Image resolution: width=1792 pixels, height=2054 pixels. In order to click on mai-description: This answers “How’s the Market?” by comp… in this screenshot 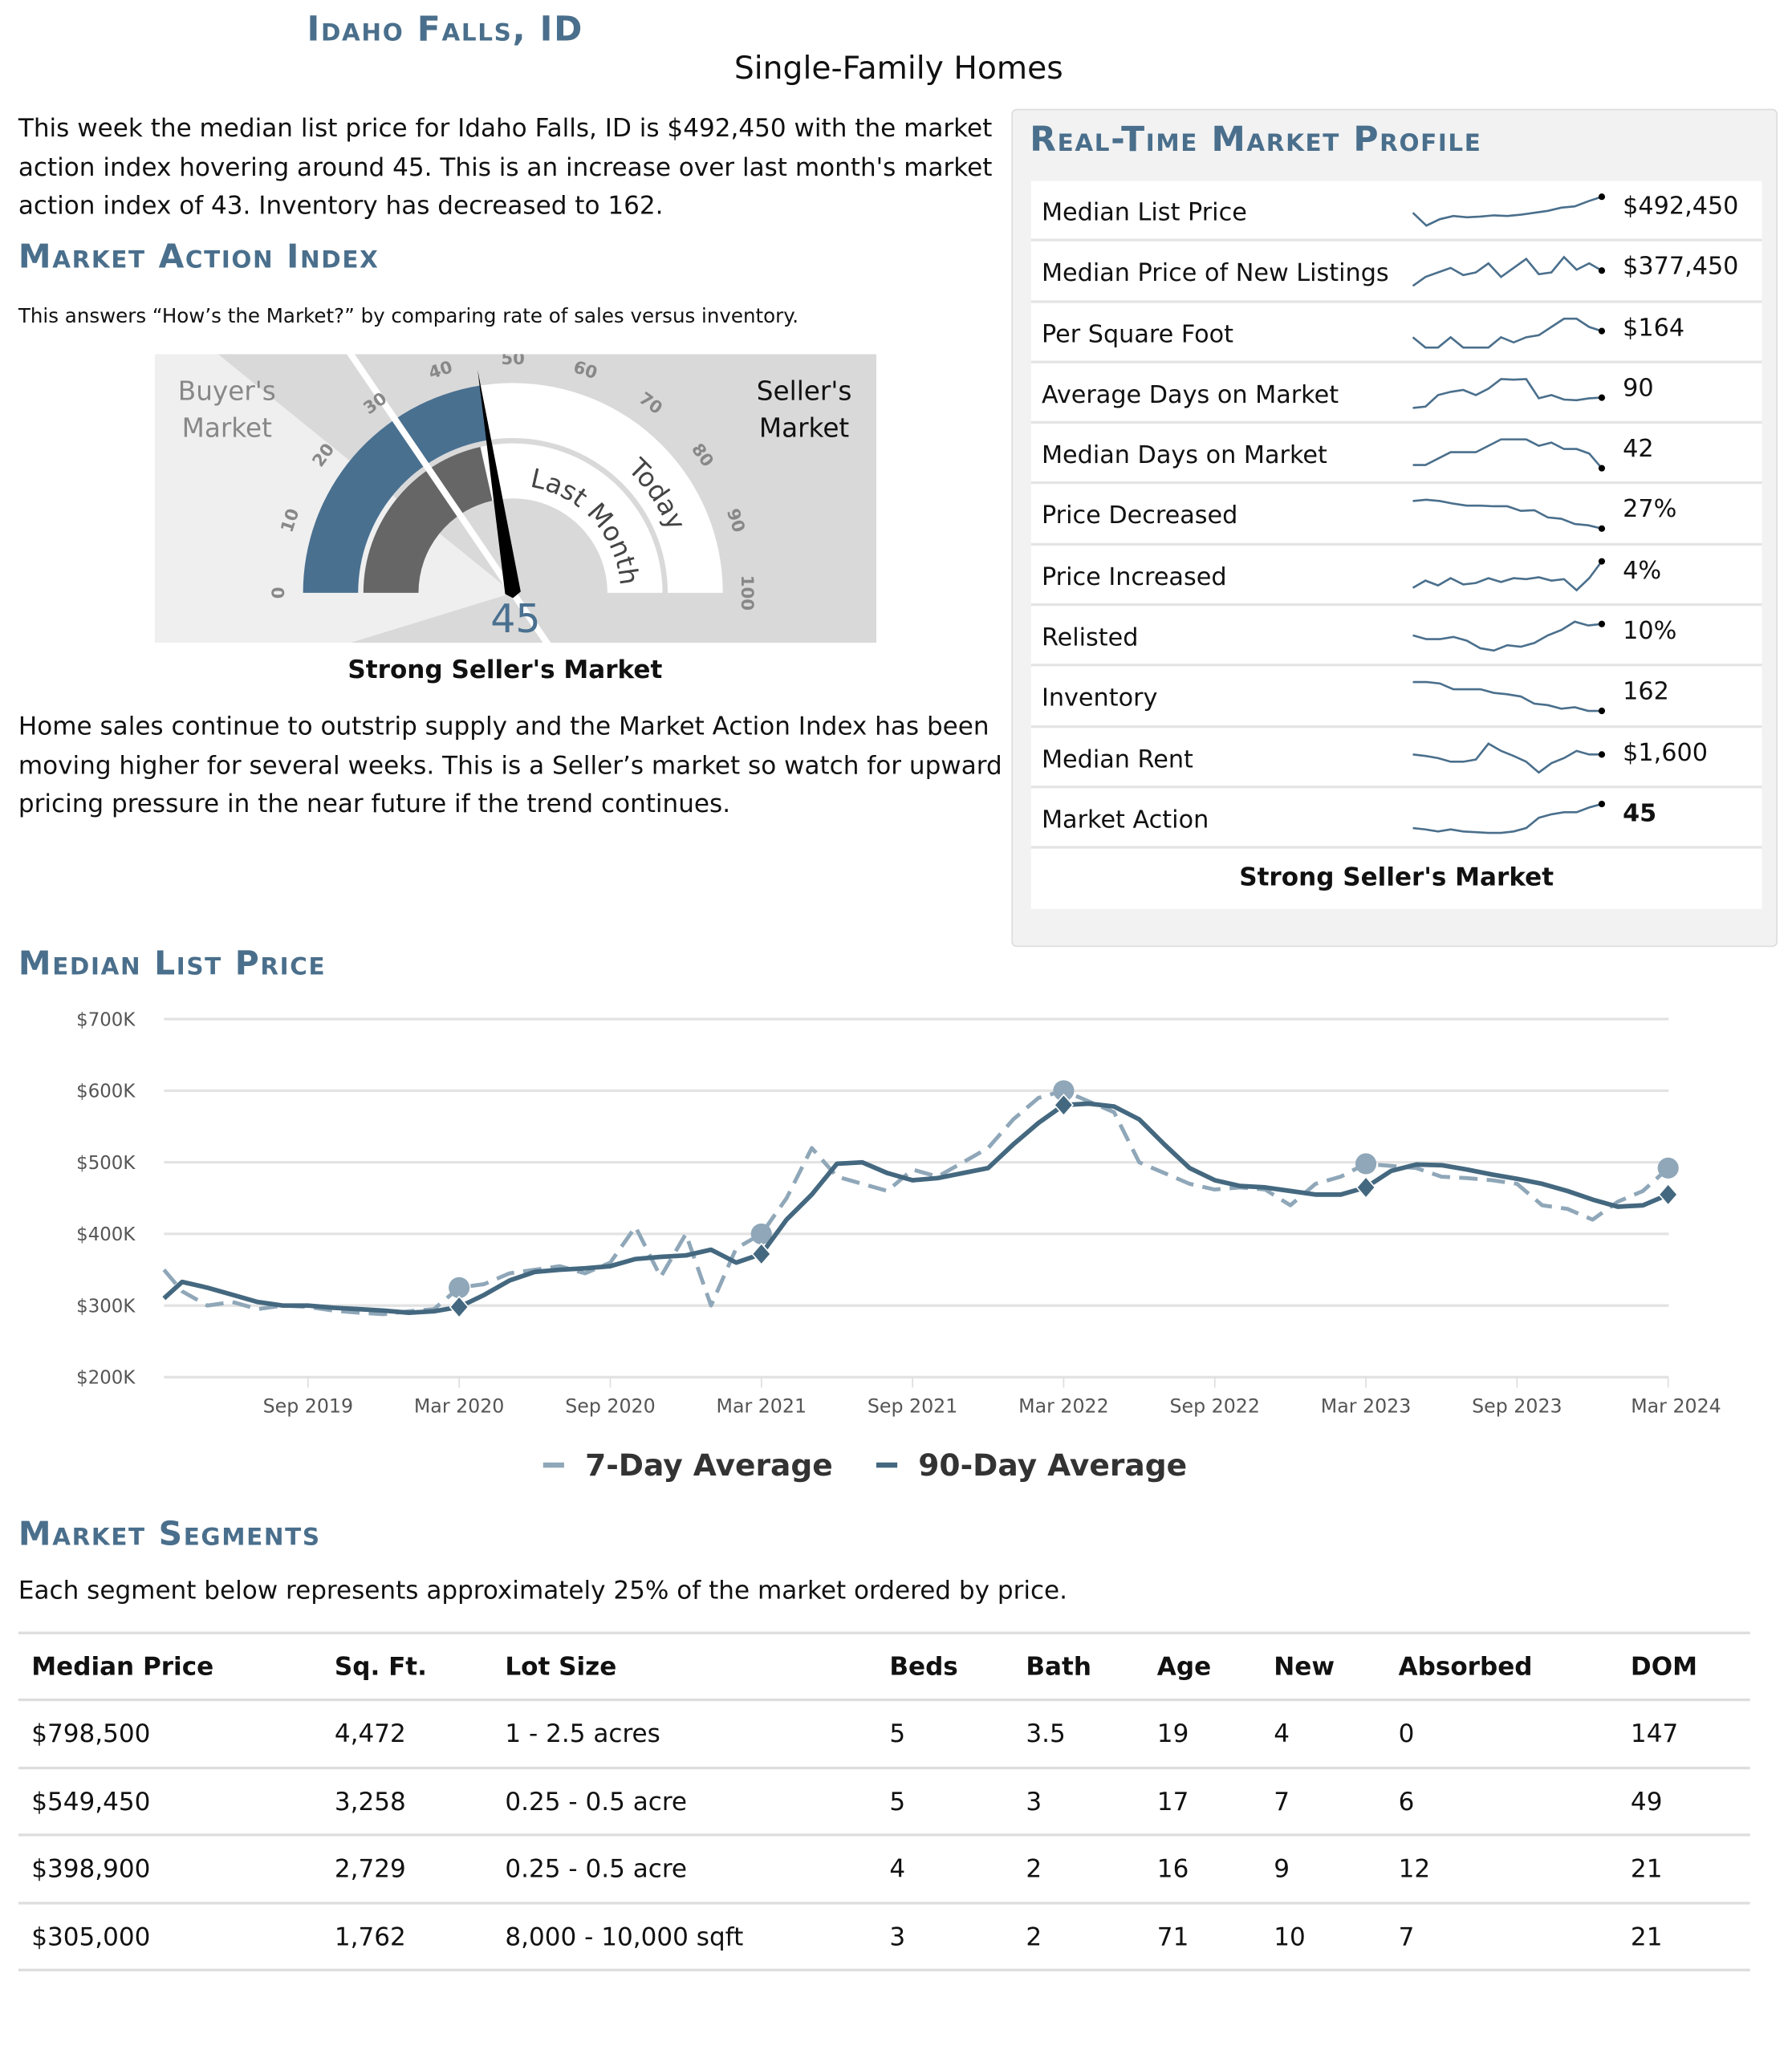, I will do `click(408, 316)`.